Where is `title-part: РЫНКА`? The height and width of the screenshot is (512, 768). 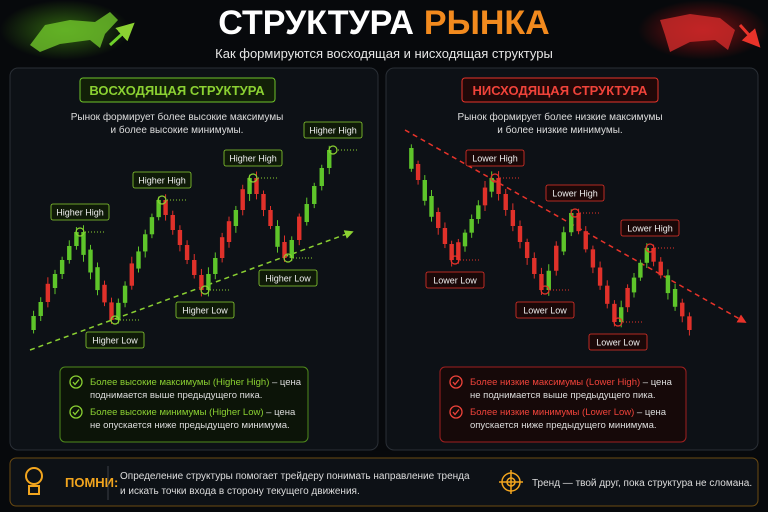 title-part: РЫНКА is located at coordinates (487, 23).